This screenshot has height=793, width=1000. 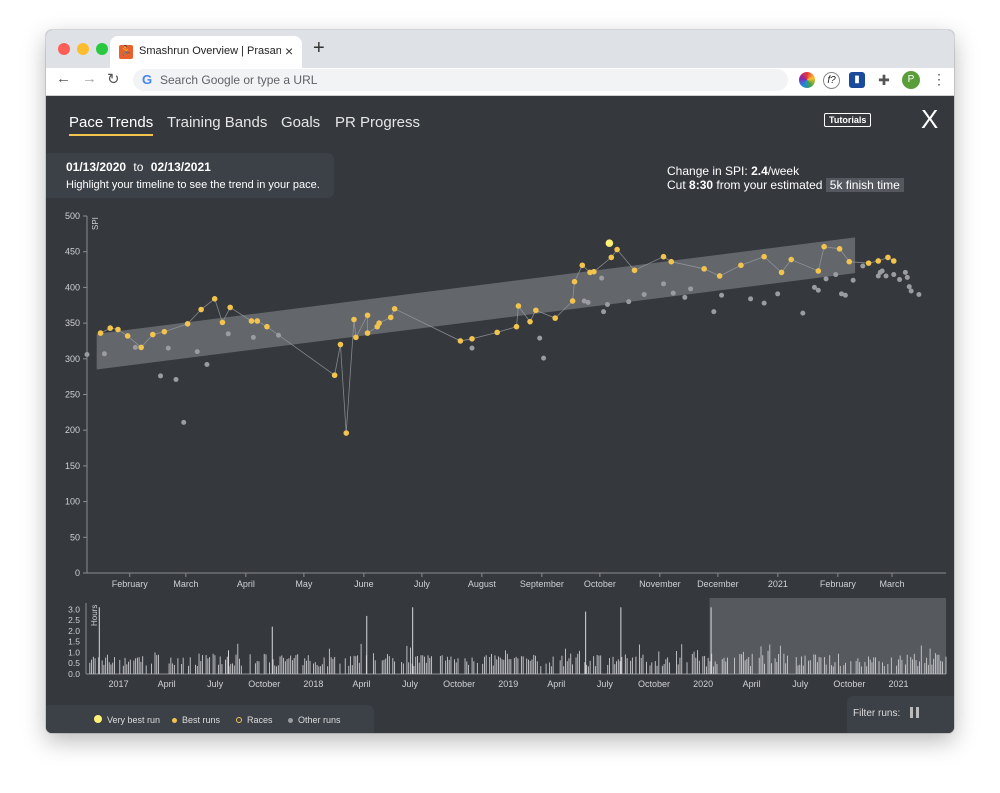 I want to click on x-tick-label: June, so click(x=364, y=584).